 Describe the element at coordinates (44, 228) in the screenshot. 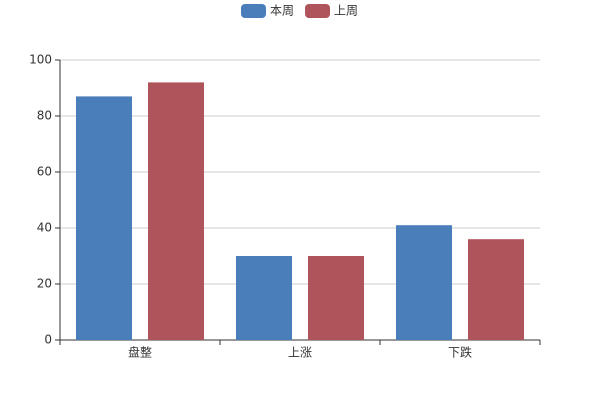

I see `y-tick-label: 40` at that location.